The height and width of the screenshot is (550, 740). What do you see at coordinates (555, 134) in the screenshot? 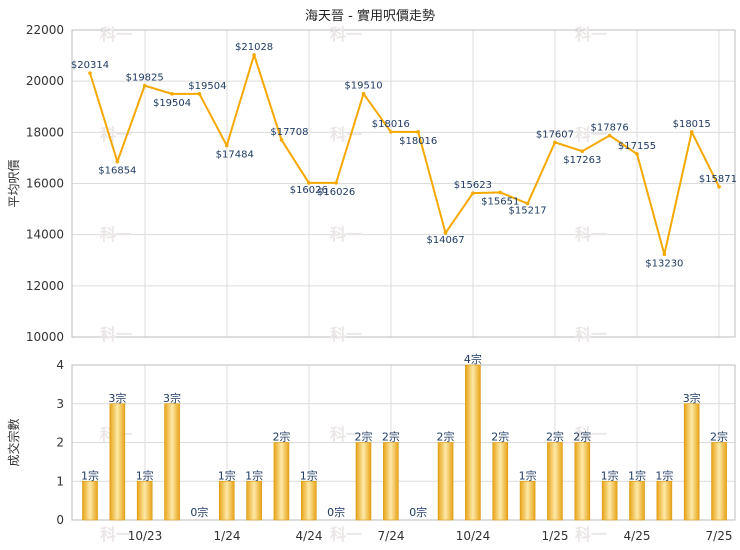
I see `price-point-label: $17607` at bounding box center [555, 134].